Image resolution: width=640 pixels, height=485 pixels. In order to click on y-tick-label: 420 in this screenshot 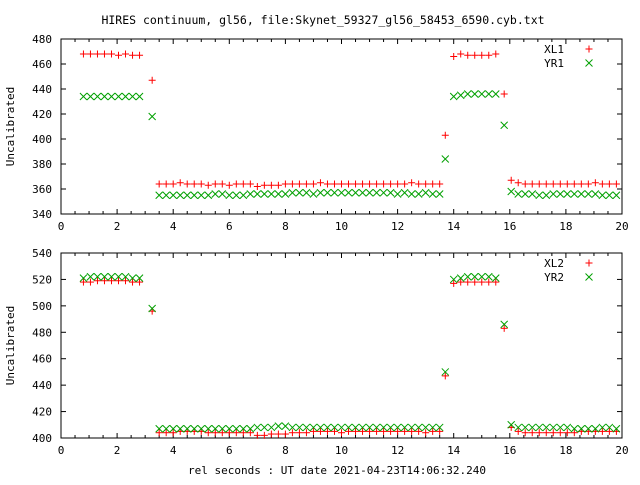, I will do `click(42, 412)`.